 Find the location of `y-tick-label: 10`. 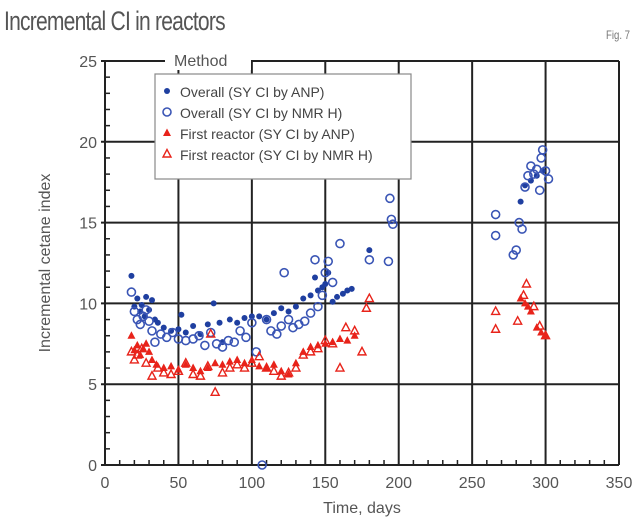

y-tick-label: 10 is located at coordinates (88, 304).